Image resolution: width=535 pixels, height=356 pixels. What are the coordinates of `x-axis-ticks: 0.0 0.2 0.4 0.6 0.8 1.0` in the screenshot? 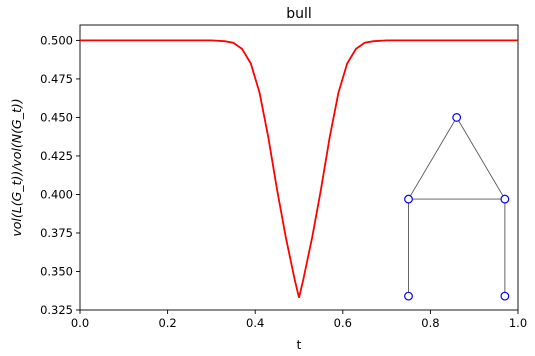 It's located at (299, 320).